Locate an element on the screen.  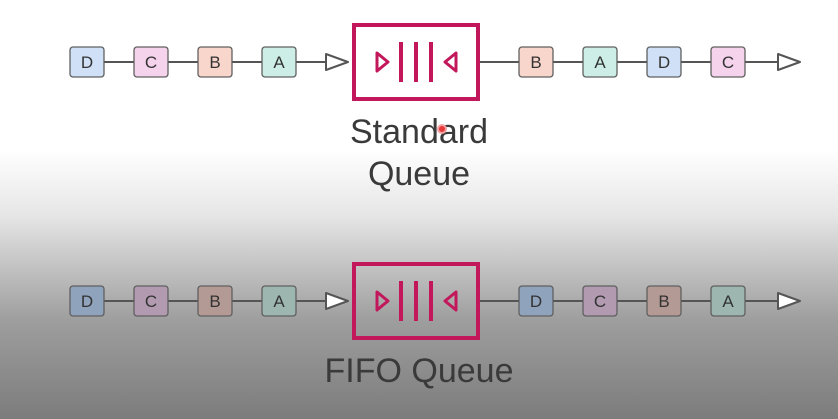
standard-output-message-3-label: D is located at coordinates (664, 62).